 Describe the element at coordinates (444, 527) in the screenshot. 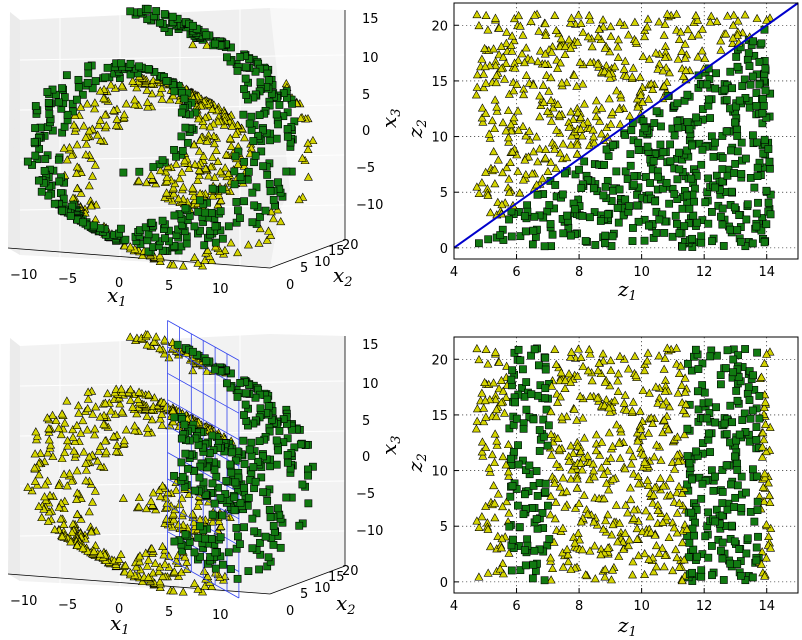

I see `y-tick-label: 5` at that location.